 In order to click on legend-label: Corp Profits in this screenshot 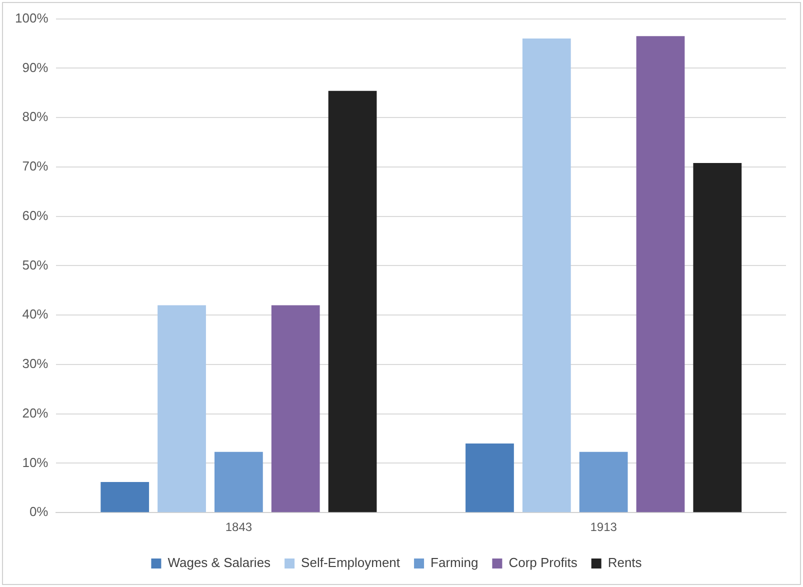, I will do `click(543, 562)`.